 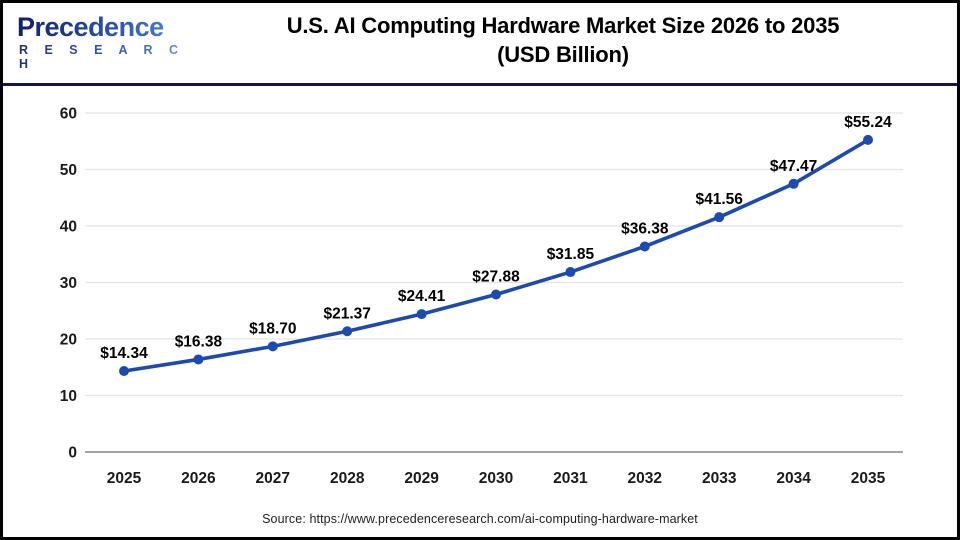 I want to click on x-tick-label: 2034, so click(x=793, y=478).